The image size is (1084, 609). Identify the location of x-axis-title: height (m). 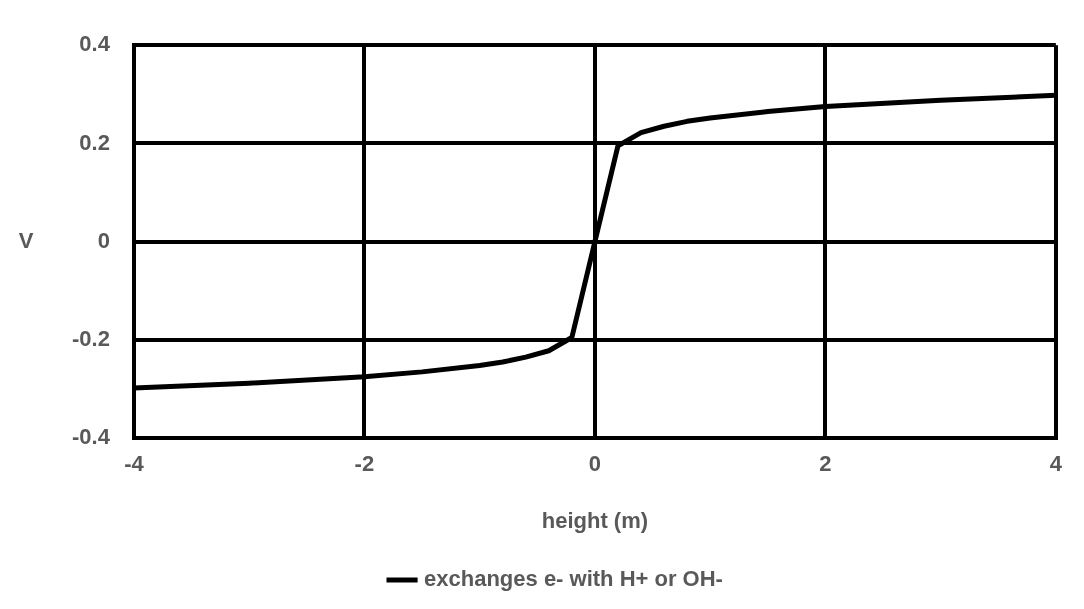
(595, 520).